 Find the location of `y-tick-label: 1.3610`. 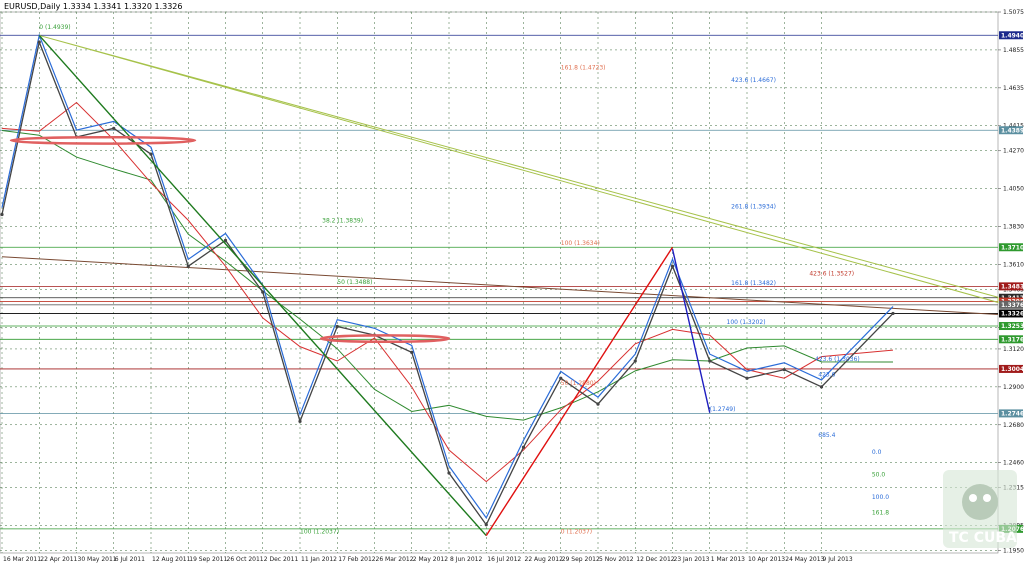

y-tick-label: 1.3610 is located at coordinates (1013, 264).